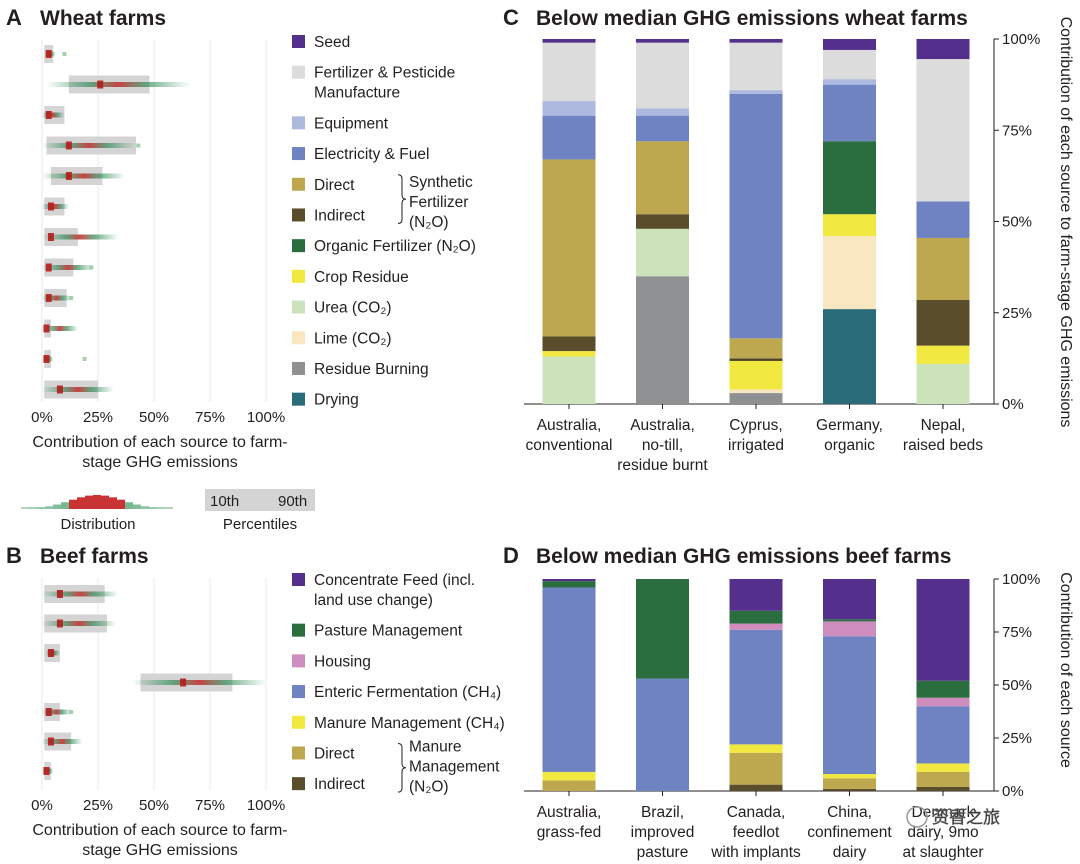 The image size is (1080, 864). What do you see at coordinates (756, 812) in the screenshot?
I see `panel-d-category-label: Canada,` at bounding box center [756, 812].